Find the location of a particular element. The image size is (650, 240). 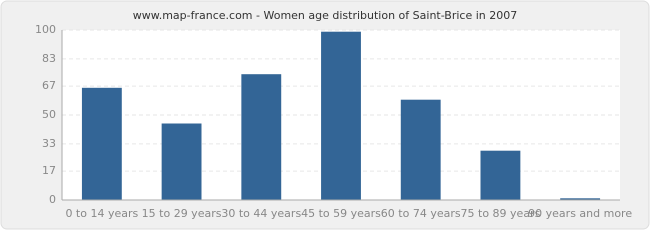

y-tick-label: 83 is located at coordinates (49, 58).